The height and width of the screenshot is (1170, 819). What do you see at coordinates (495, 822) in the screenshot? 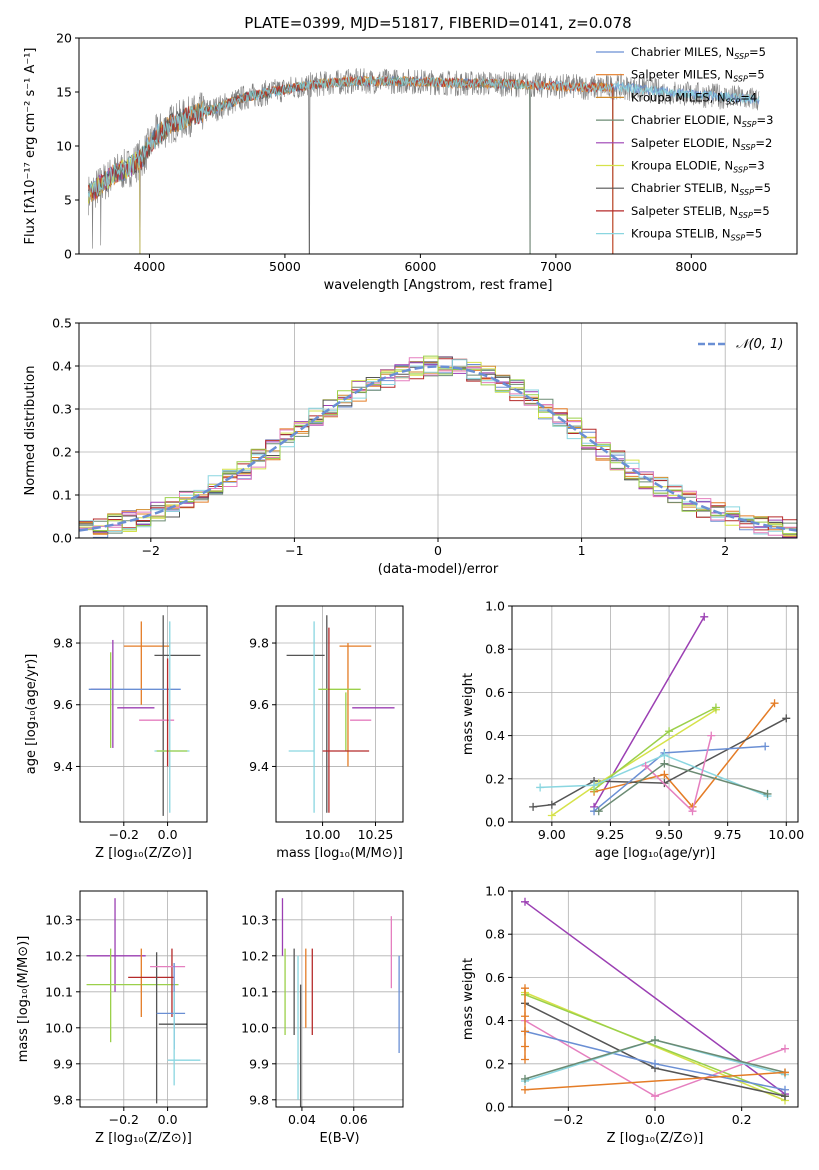
I see `y-tick-label: 0.0` at bounding box center [495, 822].